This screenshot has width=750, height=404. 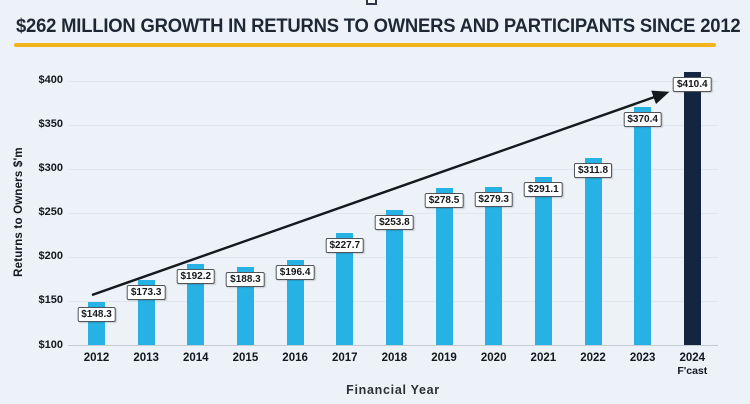 I want to click on x-tick-label: 2024 F'cast, so click(x=692, y=364).